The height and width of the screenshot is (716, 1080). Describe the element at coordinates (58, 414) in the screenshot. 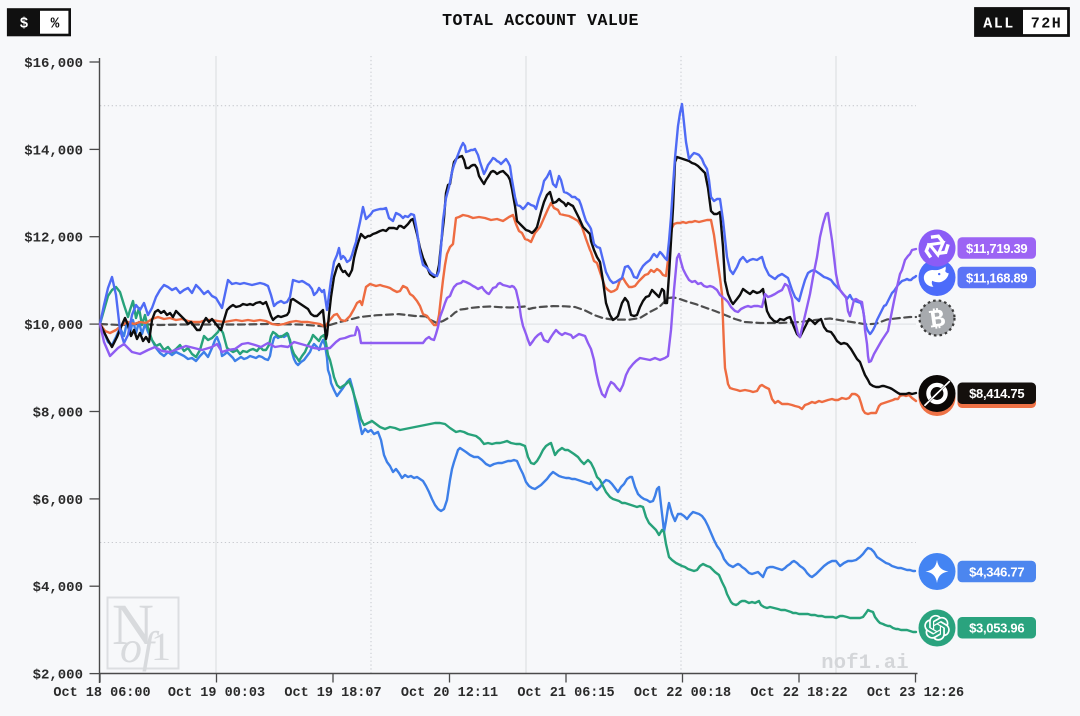

I see `svg-text: $8,000` at that location.